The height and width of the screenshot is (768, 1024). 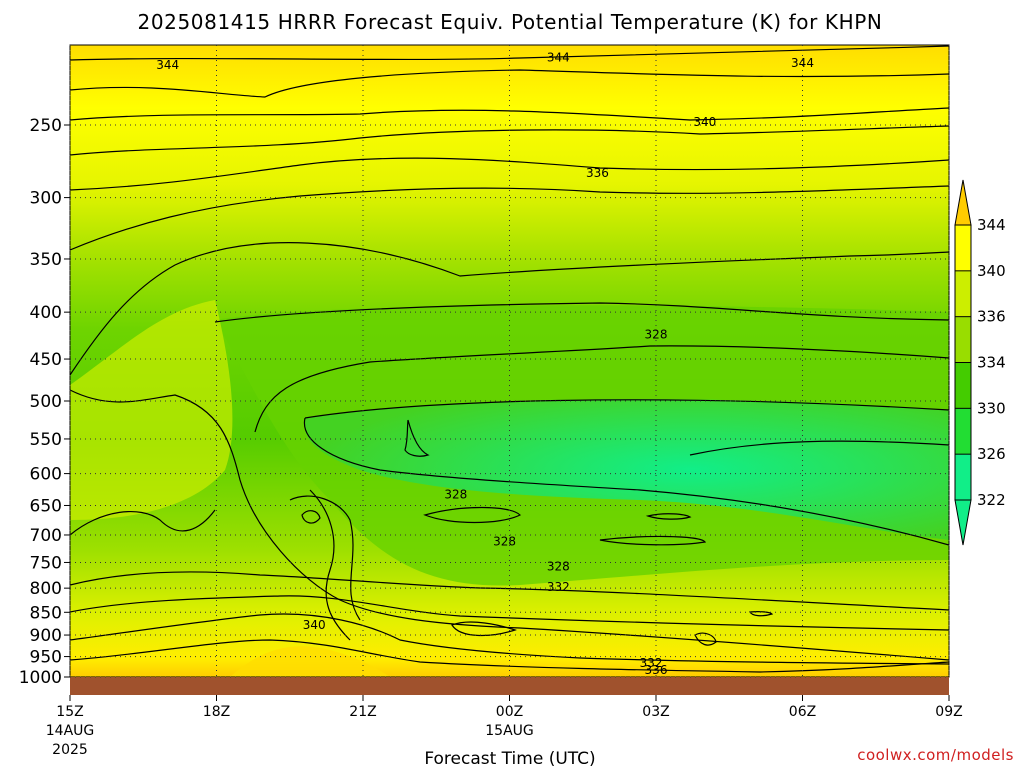 I want to click on y-tick-label: 500, so click(x=46, y=402).